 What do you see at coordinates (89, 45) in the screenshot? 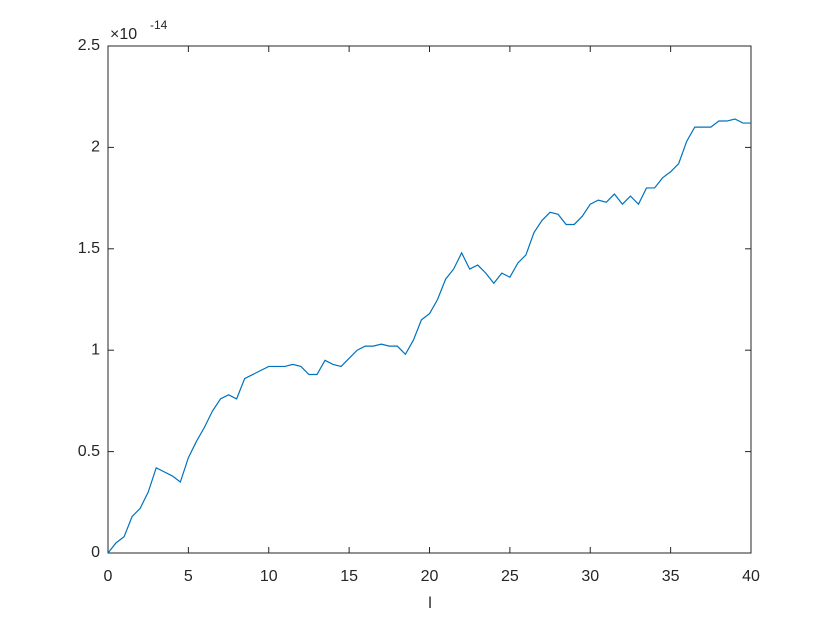
I see `y-tick-label: 2.5` at bounding box center [89, 45].